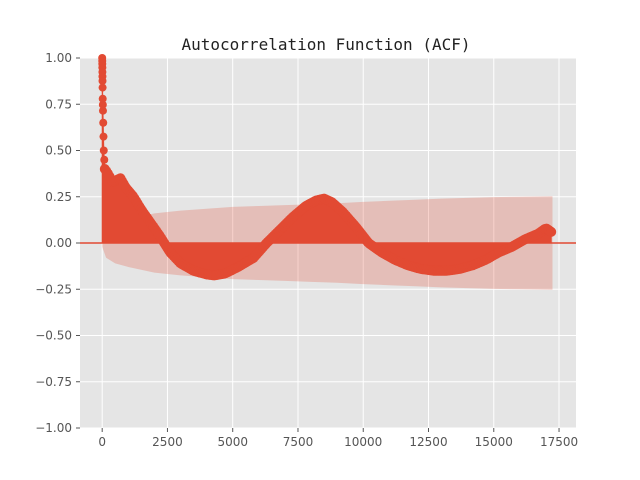 The image size is (640, 480). I want to click on y-tick-label: 0.25, so click(58, 197).